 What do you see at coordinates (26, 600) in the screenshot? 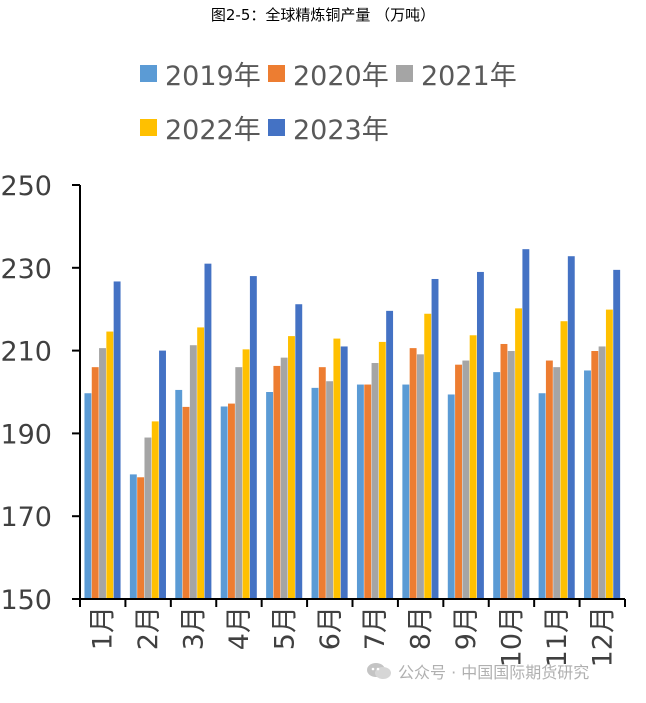
I see `y-tick-label: 150` at bounding box center [26, 600].